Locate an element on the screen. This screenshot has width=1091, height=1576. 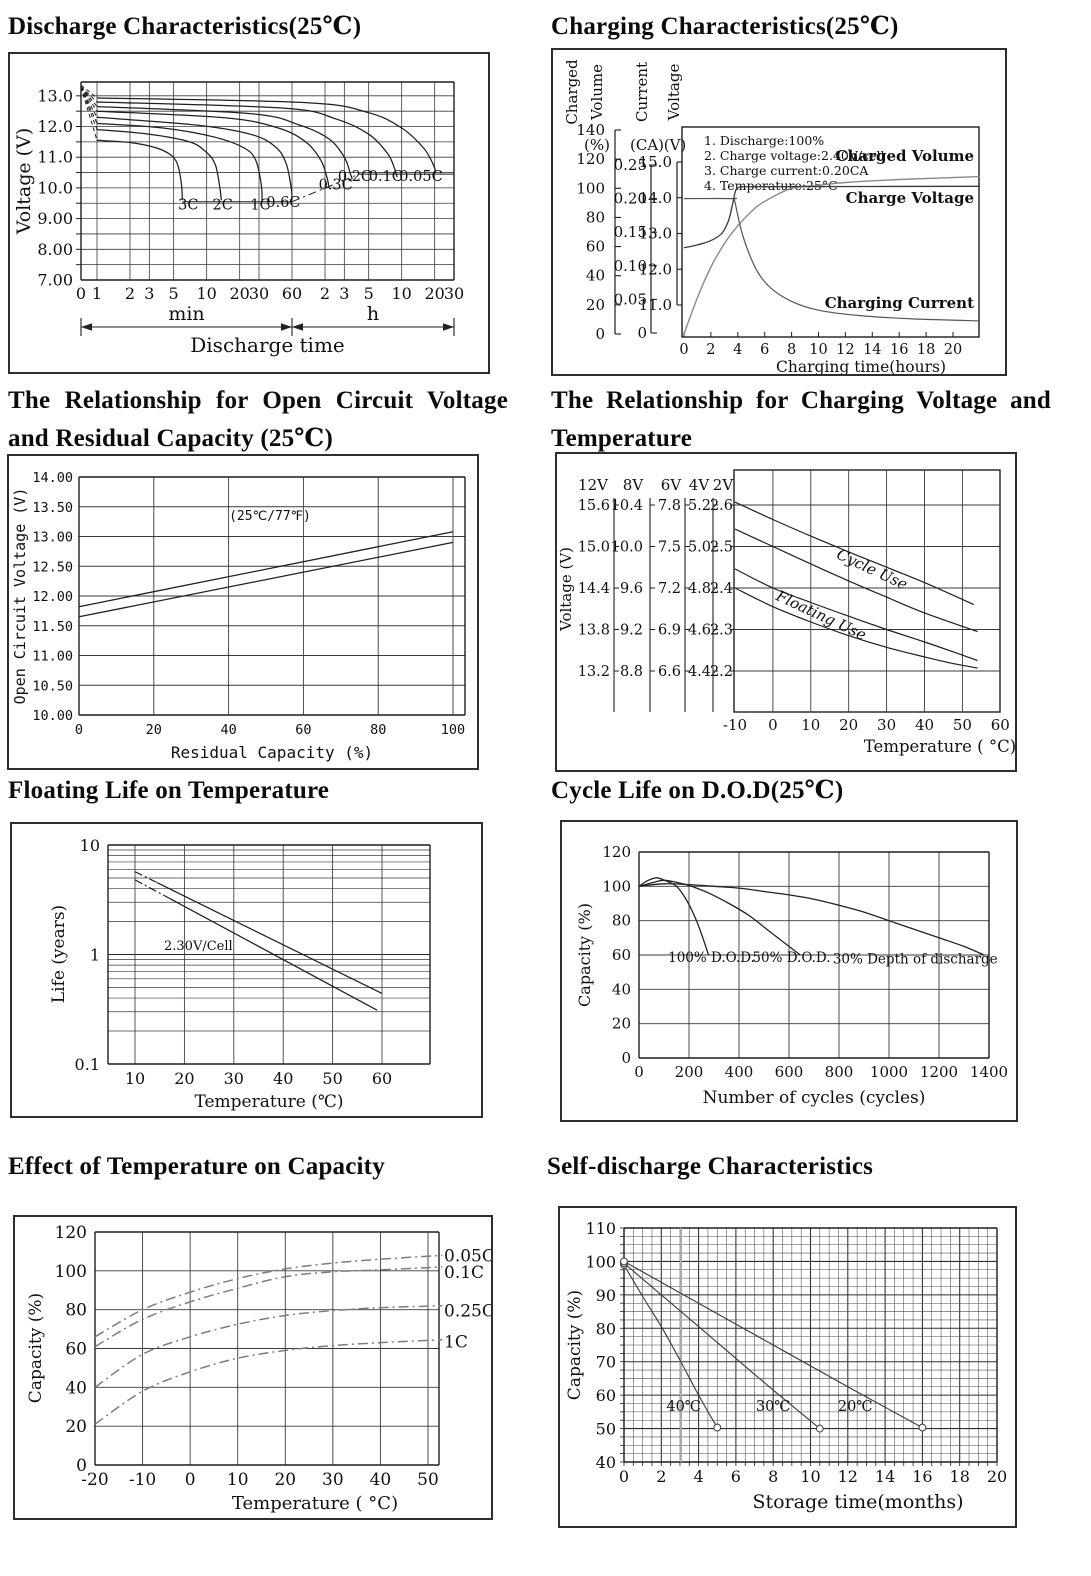
svg-text: Temperature ( °C) is located at coordinates (315, 1503).